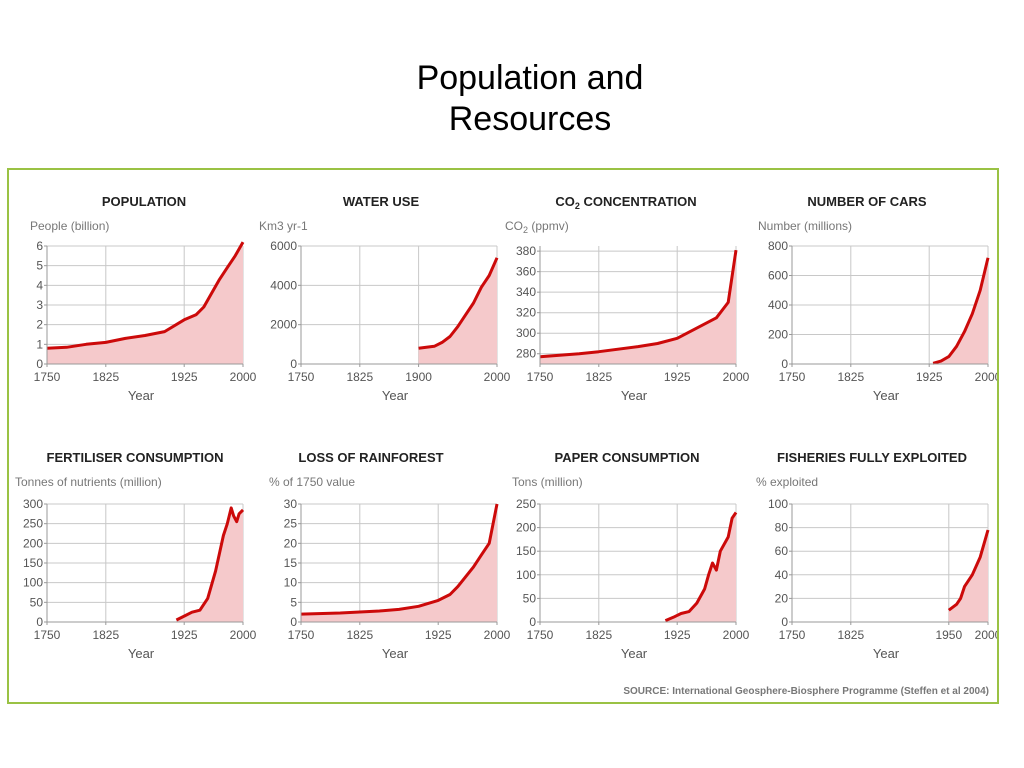 Image resolution: width=1024 pixels, height=768 pixels. I want to click on y-tick-label: 60, so click(782, 551).